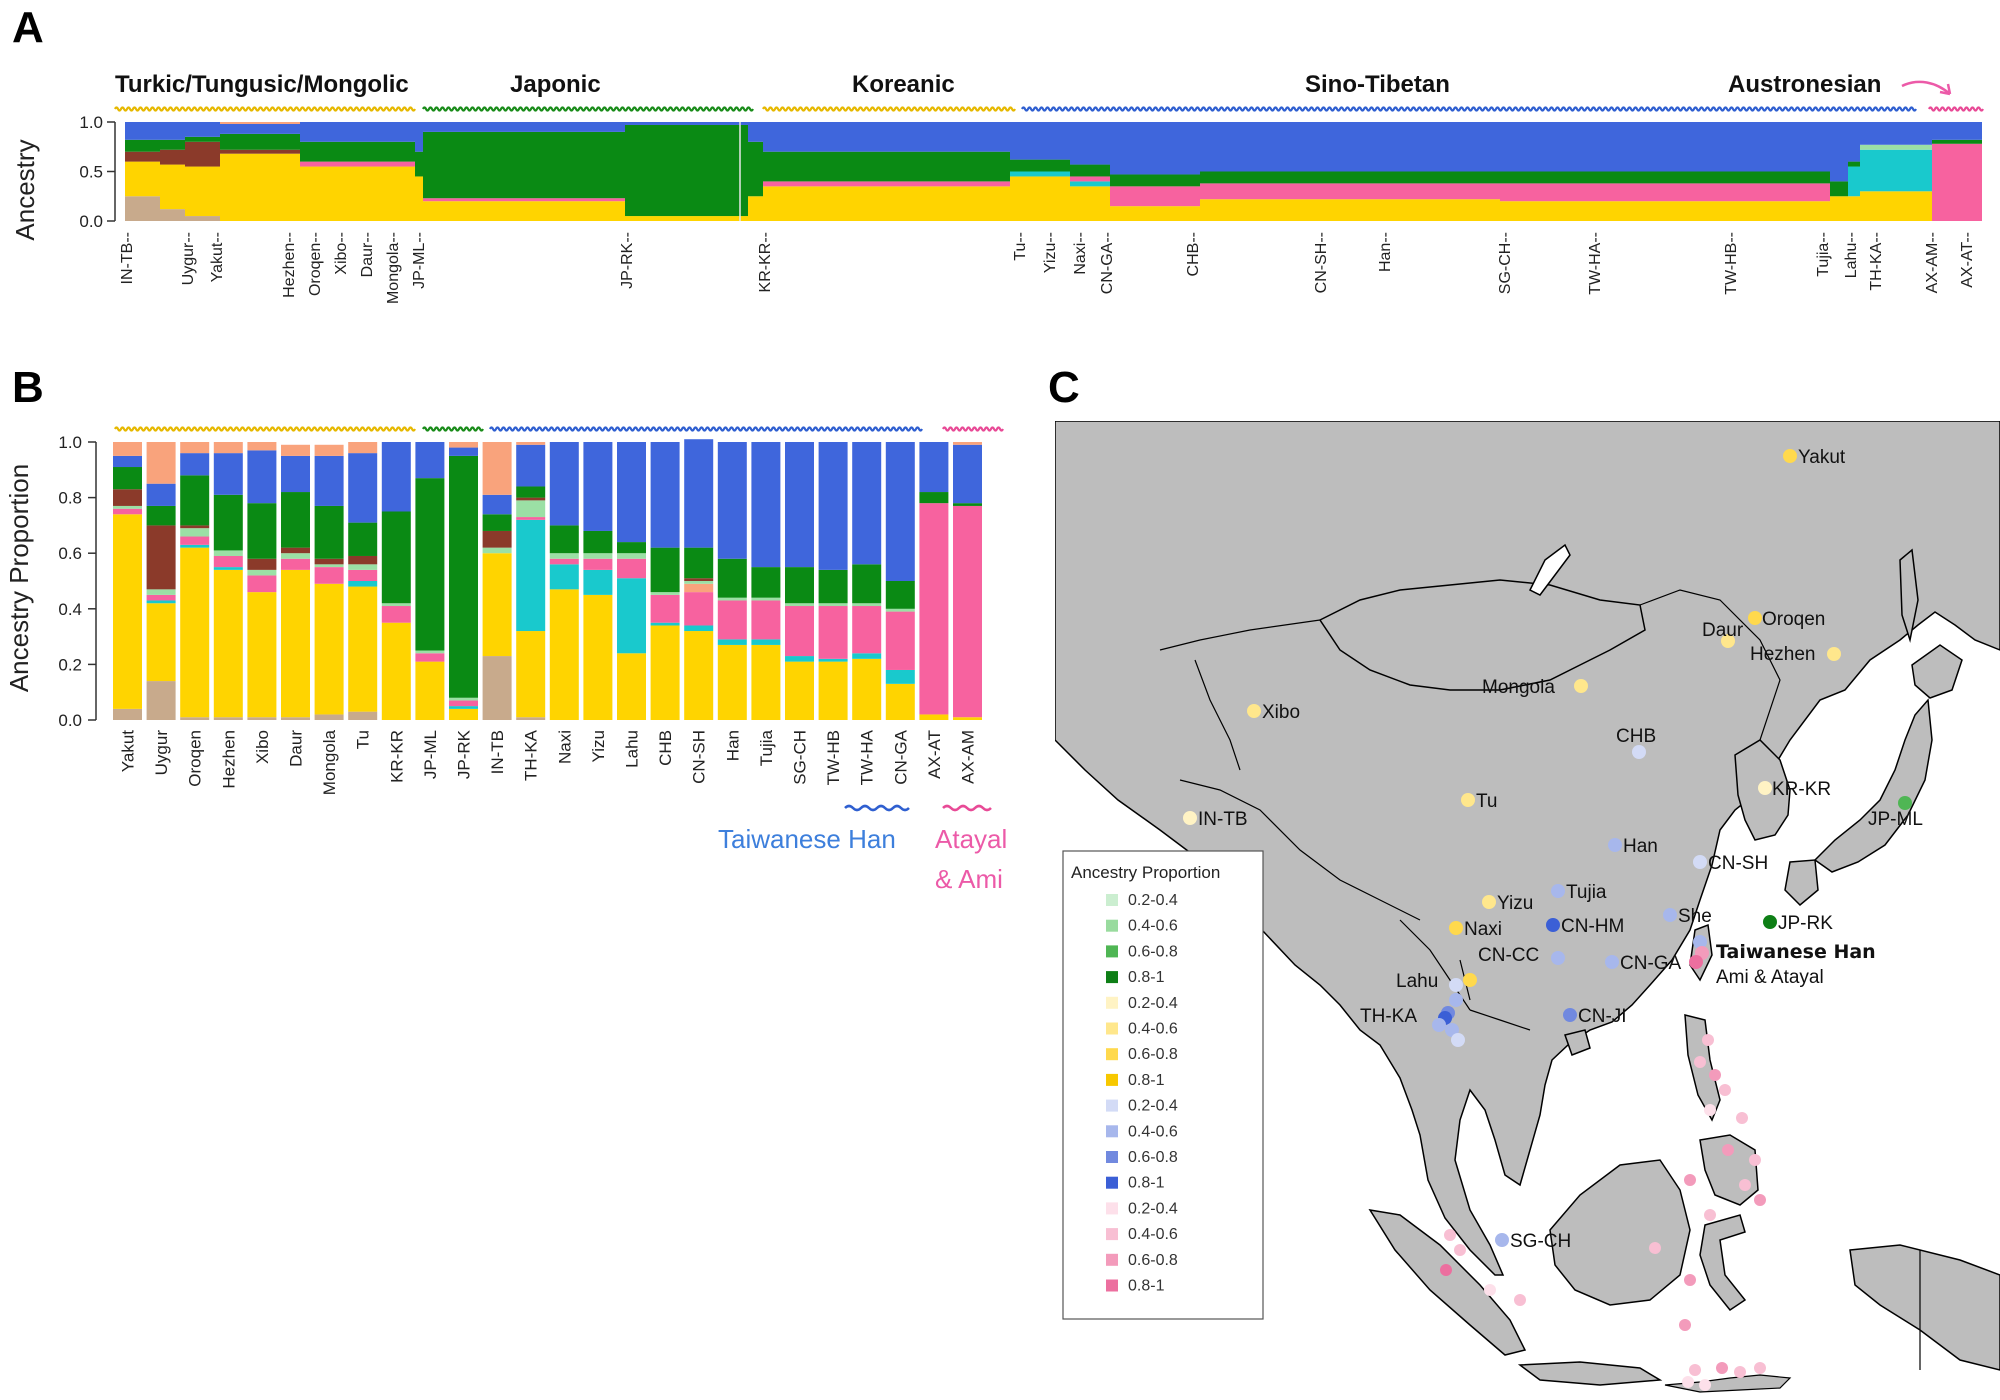 The width and height of the screenshot is (2000, 1400). What do you see at coordinates (1515, 903) in the screenshot?
I see `map-label-yizu: Yizu` at bounding box center [1515, 903].